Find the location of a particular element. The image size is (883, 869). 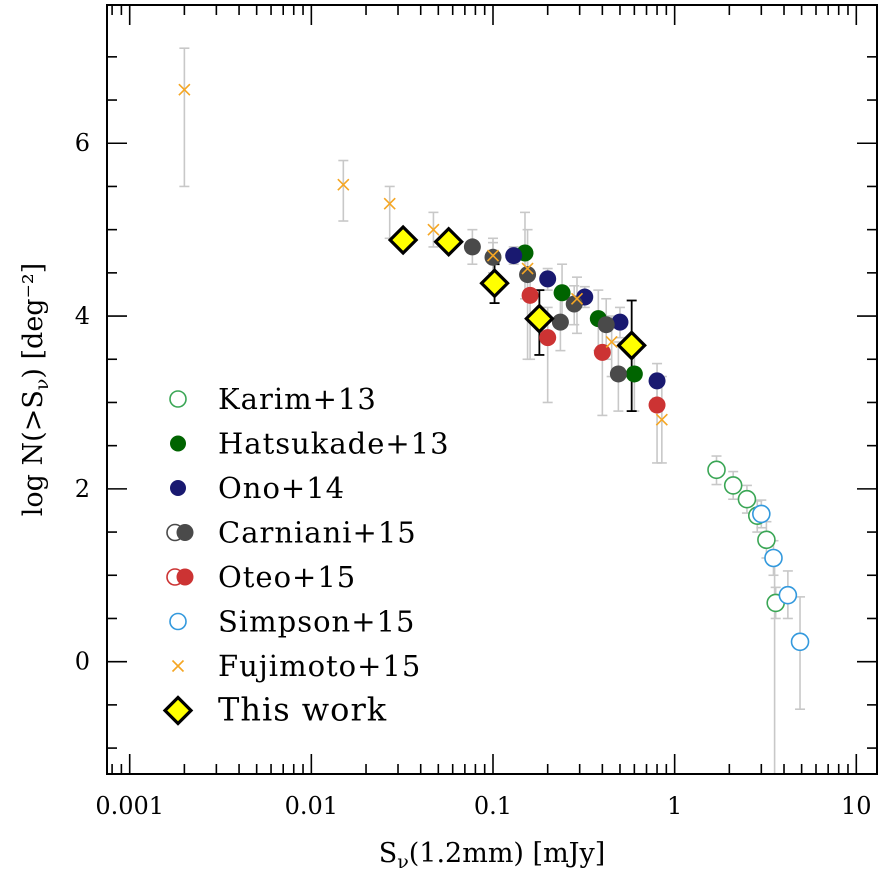

x-tick-label: 0.001 is located at coordinates (129, 806).